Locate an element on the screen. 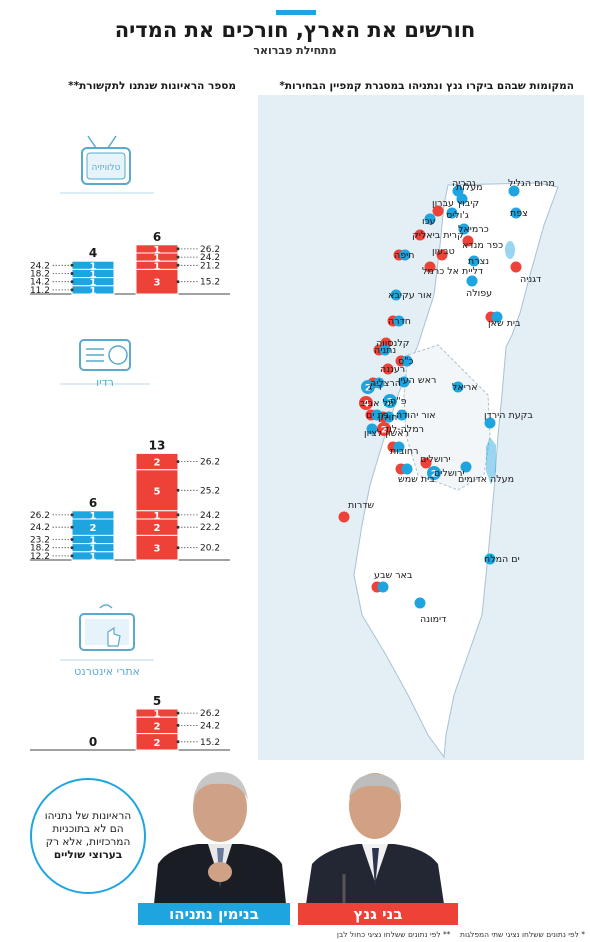 Image resolution: width=590 pixels, height=942 pixels. gantz-segment-date: 21.2 is located at coordinates (210, 266).